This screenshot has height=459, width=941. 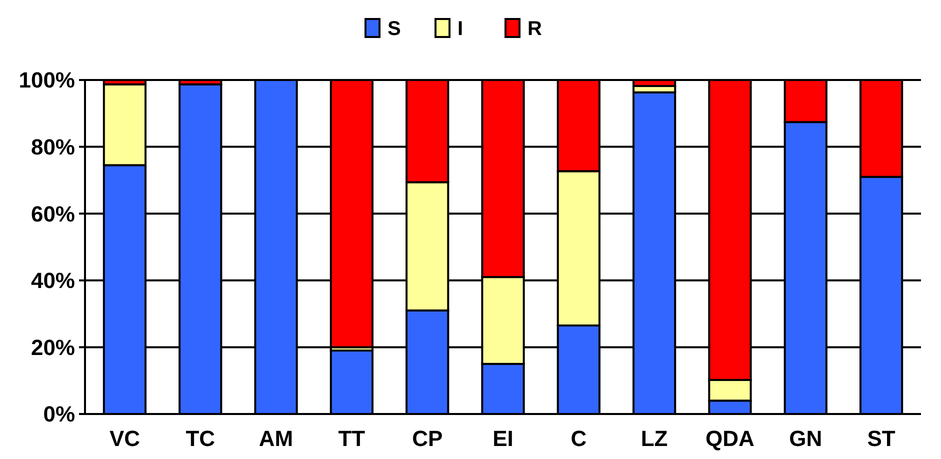 What do you see at coordinates (805, 438) in the screenshot?
I see `x-tick-label: GN` at bounding box center [805, 438].